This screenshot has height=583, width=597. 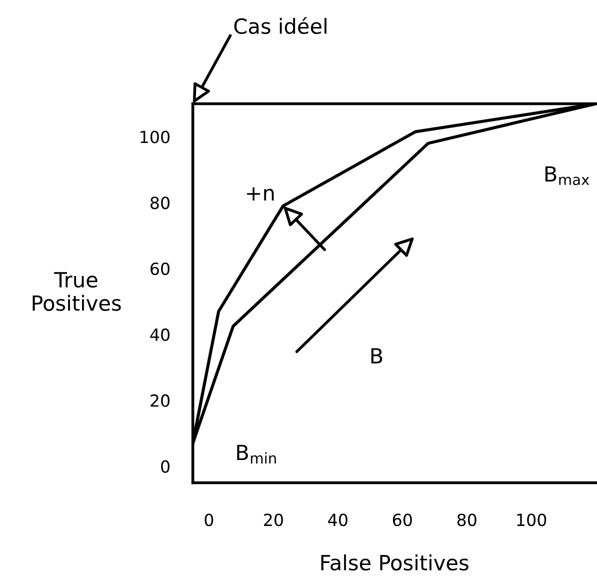 What do you see at coordinates (338, 520) in the screenshot?
I see `x-tick-label: 40` at bounding box center [338, 520].